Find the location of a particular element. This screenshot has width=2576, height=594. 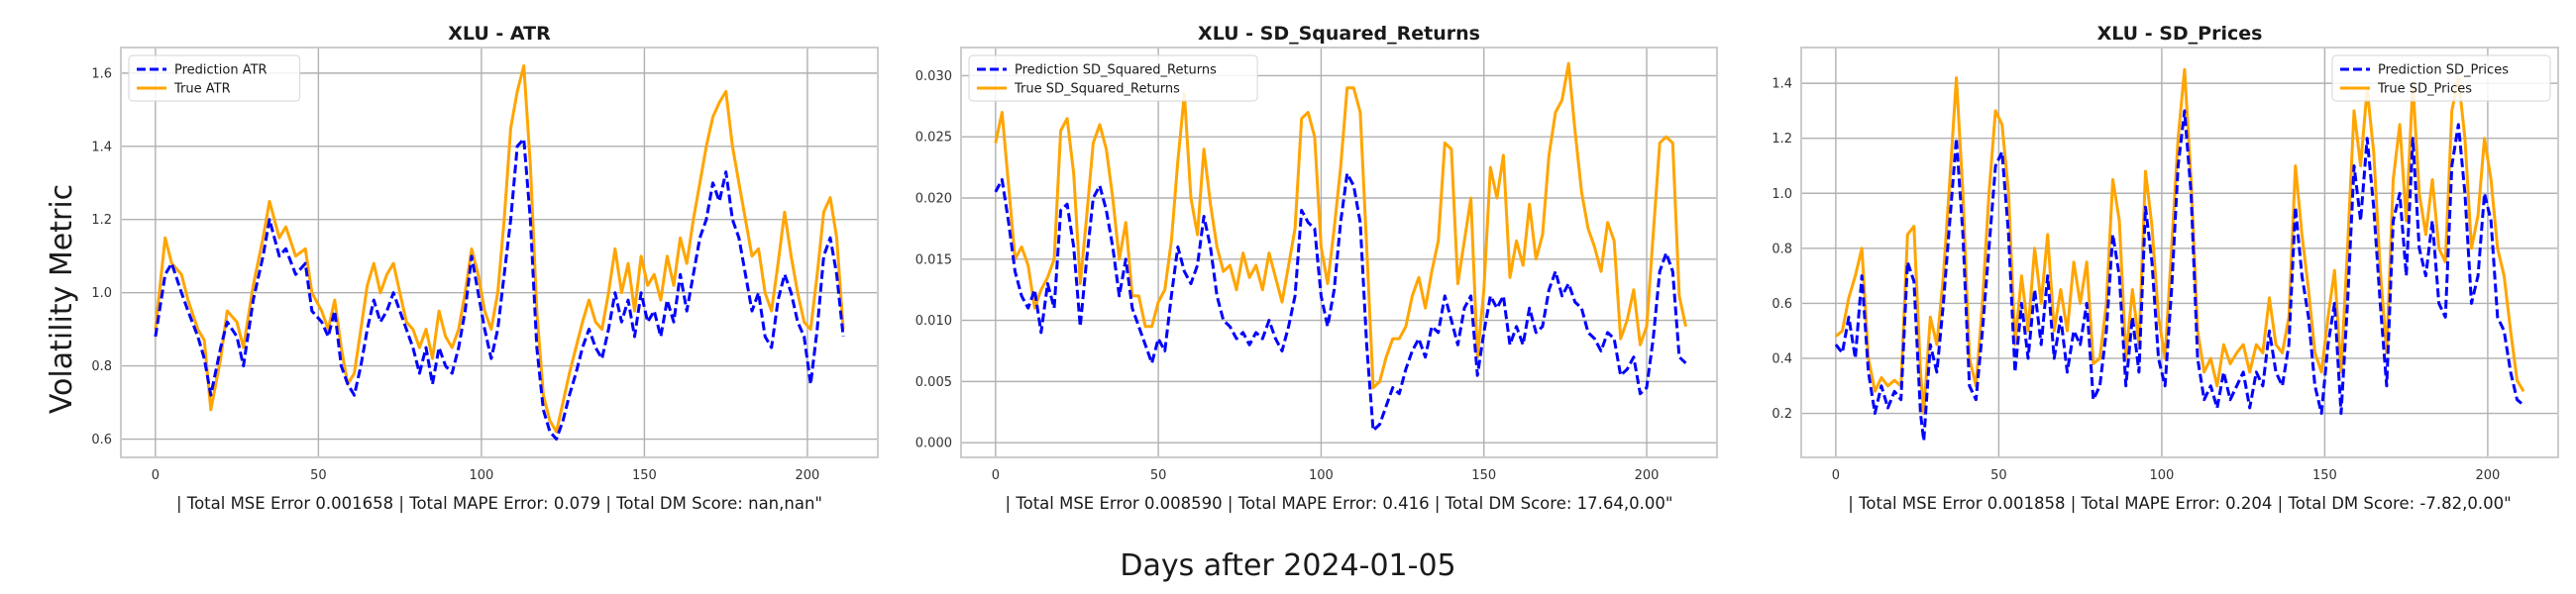

subplot-title: XLU - SD_Prices is located at coordinates (2180, 34).